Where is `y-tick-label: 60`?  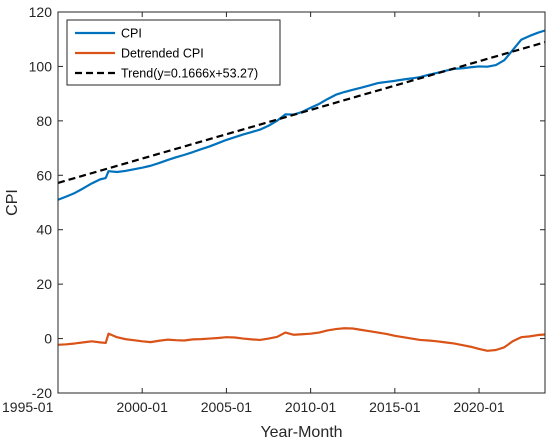 y-tick-label: 60 is located at coordinates (44, 175).